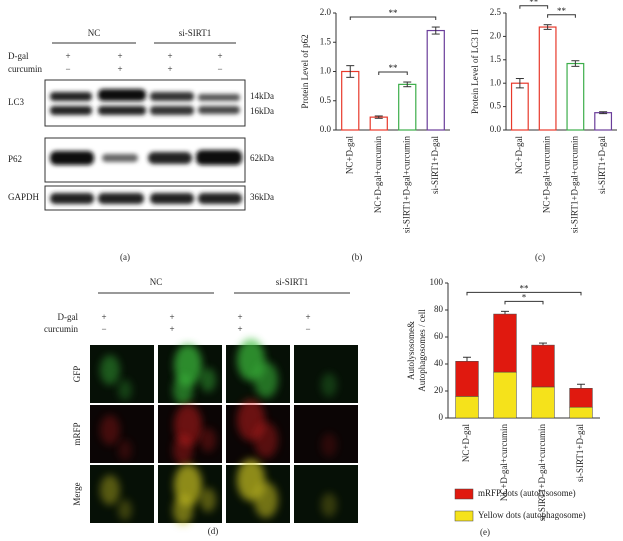 This screenshot has height=541, width=623. What do you see at coordinates (15, 159) in the screenshot?
I see `row-label: P62` at bounding box center [15, 159].